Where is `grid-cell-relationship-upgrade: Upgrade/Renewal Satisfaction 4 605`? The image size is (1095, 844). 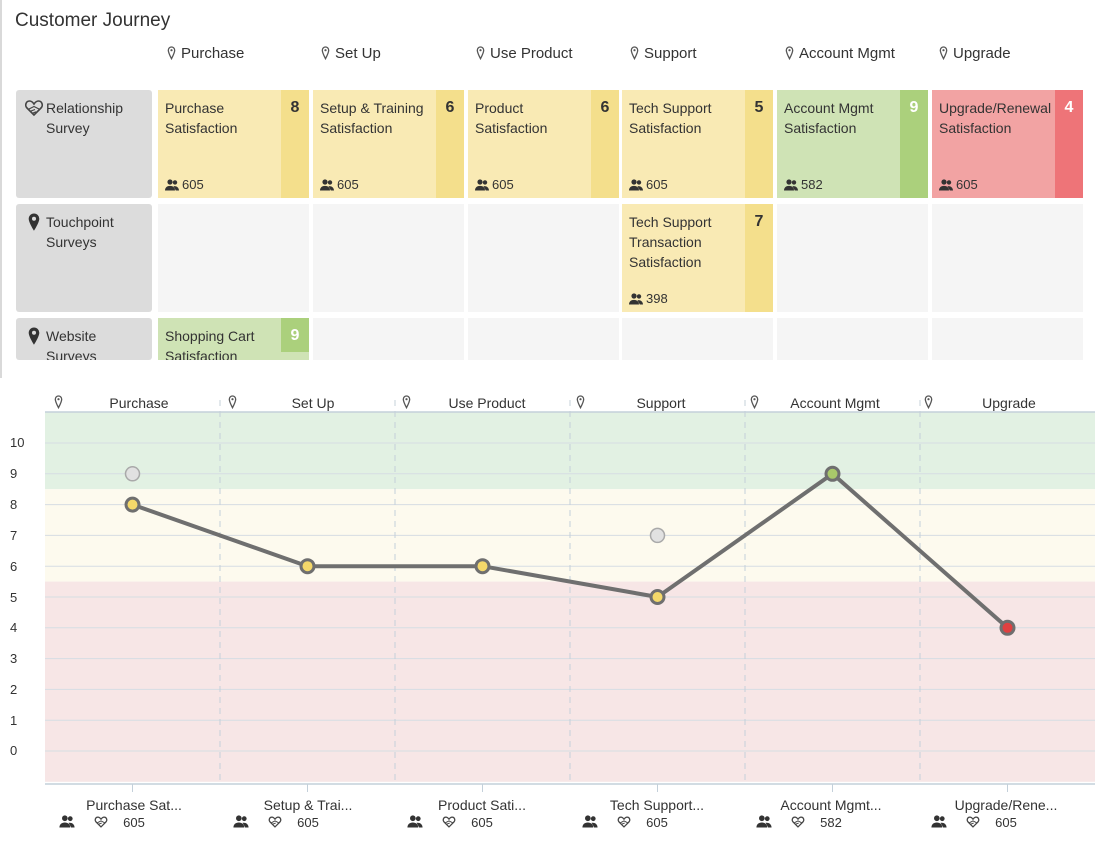 grid-cell-relationship-upgrade: Upgrade/Renewal Satisfaction 4 605 is located at coordinates (1007, 144).